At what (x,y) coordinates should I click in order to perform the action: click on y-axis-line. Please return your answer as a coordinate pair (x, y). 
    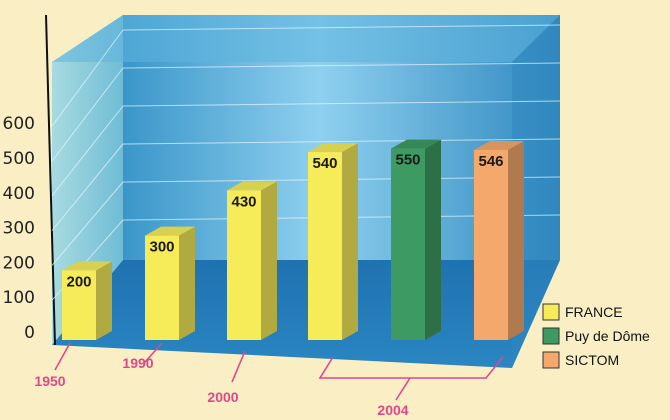
    Looking at the image, I should click on (50, 180).